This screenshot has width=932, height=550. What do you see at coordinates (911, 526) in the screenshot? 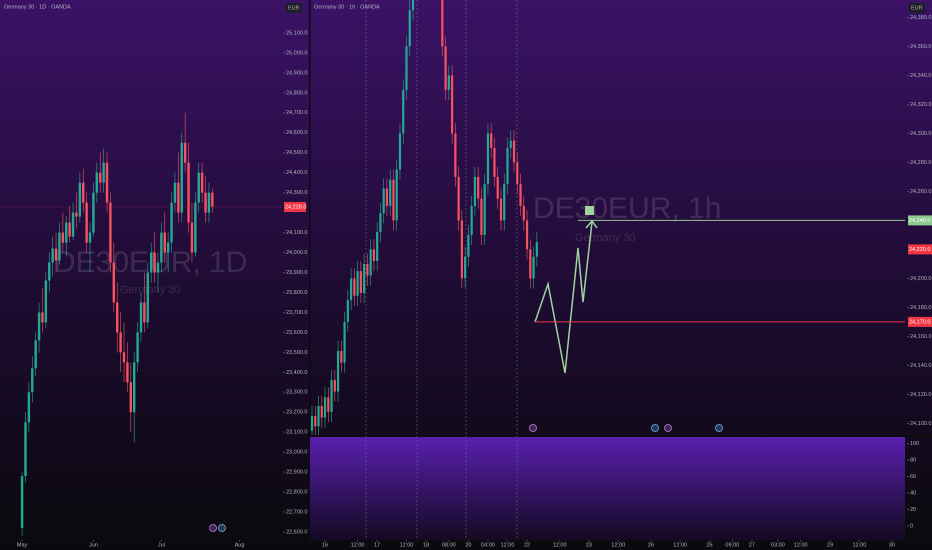
I see `volume-tick-label: 0` at bounding box center [911, 526].